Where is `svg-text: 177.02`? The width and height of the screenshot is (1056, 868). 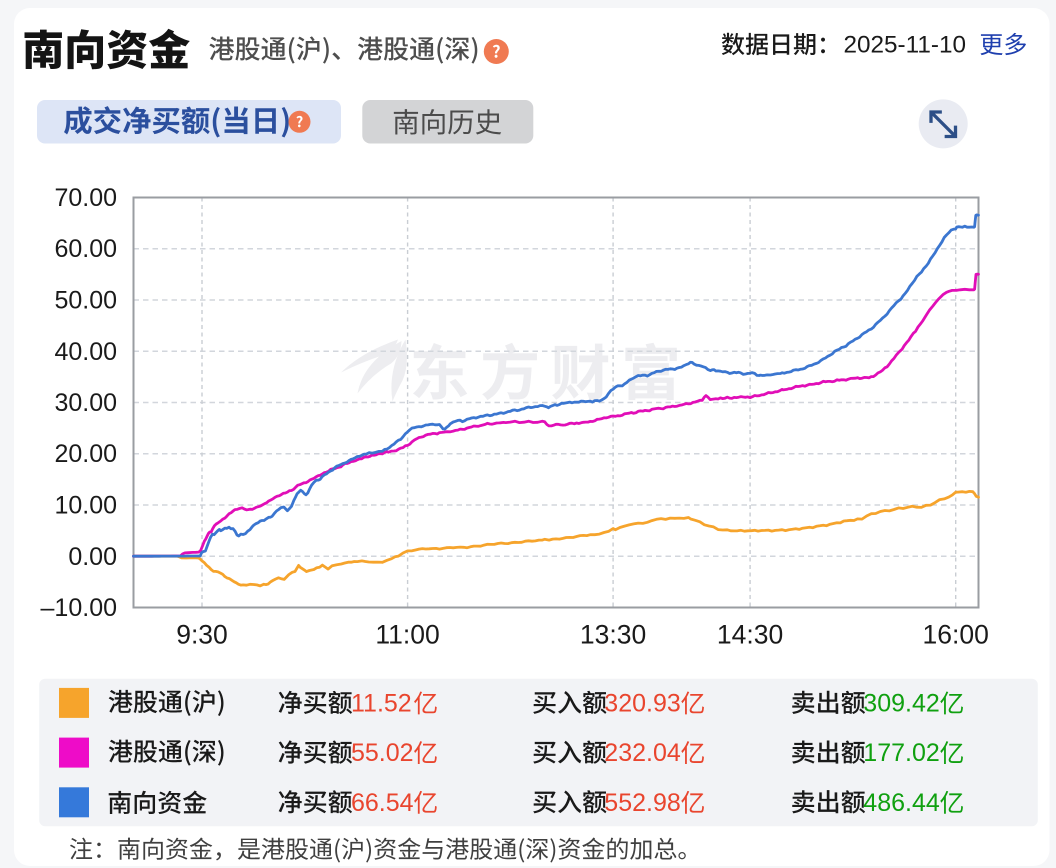 svg-text: 177.02 is located at coordinates (901, 753).